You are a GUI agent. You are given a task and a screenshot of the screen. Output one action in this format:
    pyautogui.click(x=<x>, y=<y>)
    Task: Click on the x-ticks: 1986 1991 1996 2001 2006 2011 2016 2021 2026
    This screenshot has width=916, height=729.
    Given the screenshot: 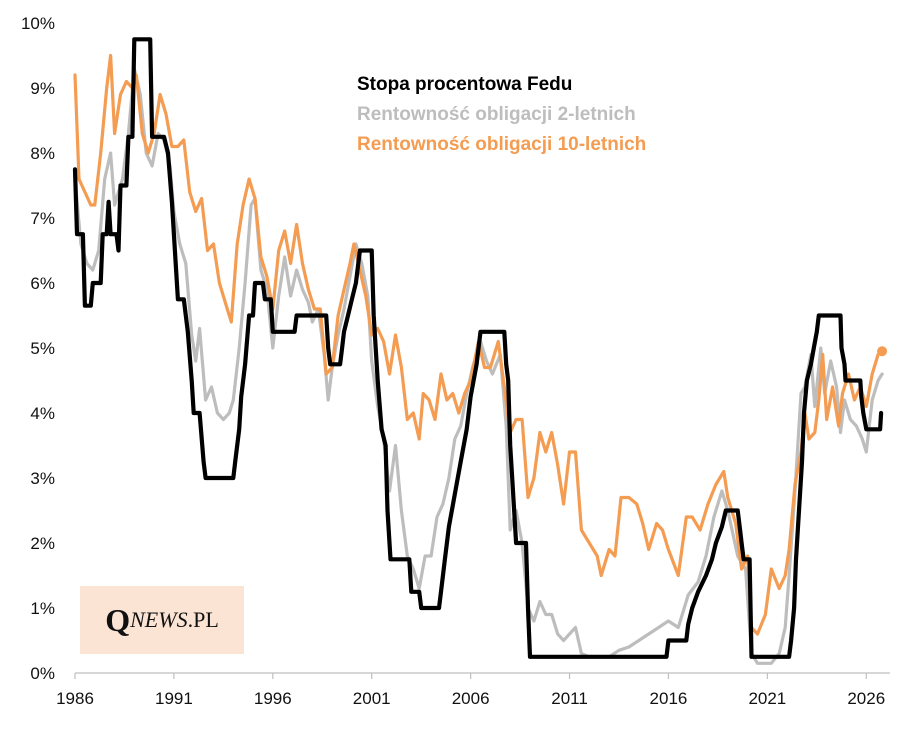 What is the action you would take?
    pyautogui.click(x=470, y=690)
    